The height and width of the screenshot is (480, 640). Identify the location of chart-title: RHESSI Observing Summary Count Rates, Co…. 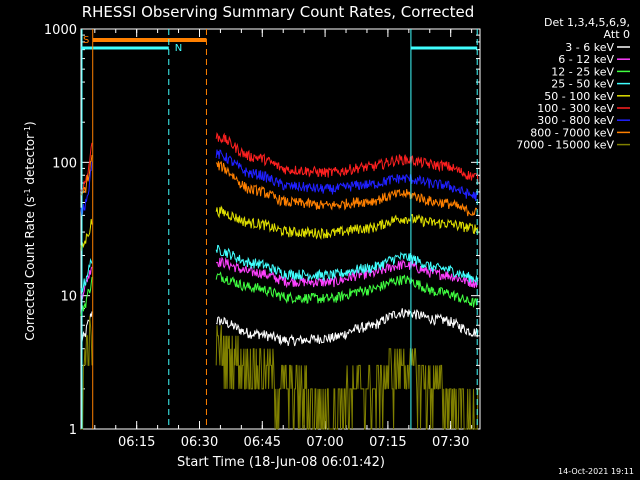
(278, 12).